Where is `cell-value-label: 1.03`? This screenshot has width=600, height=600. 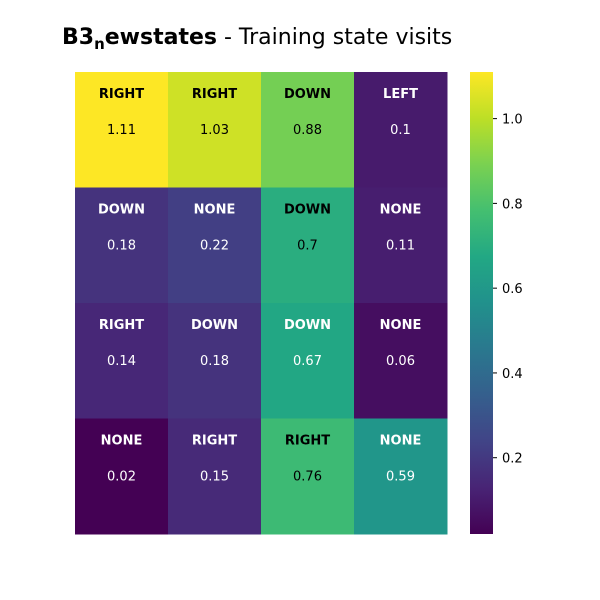
cell-value-label: 1.03 is located at coordinates (214, 130).